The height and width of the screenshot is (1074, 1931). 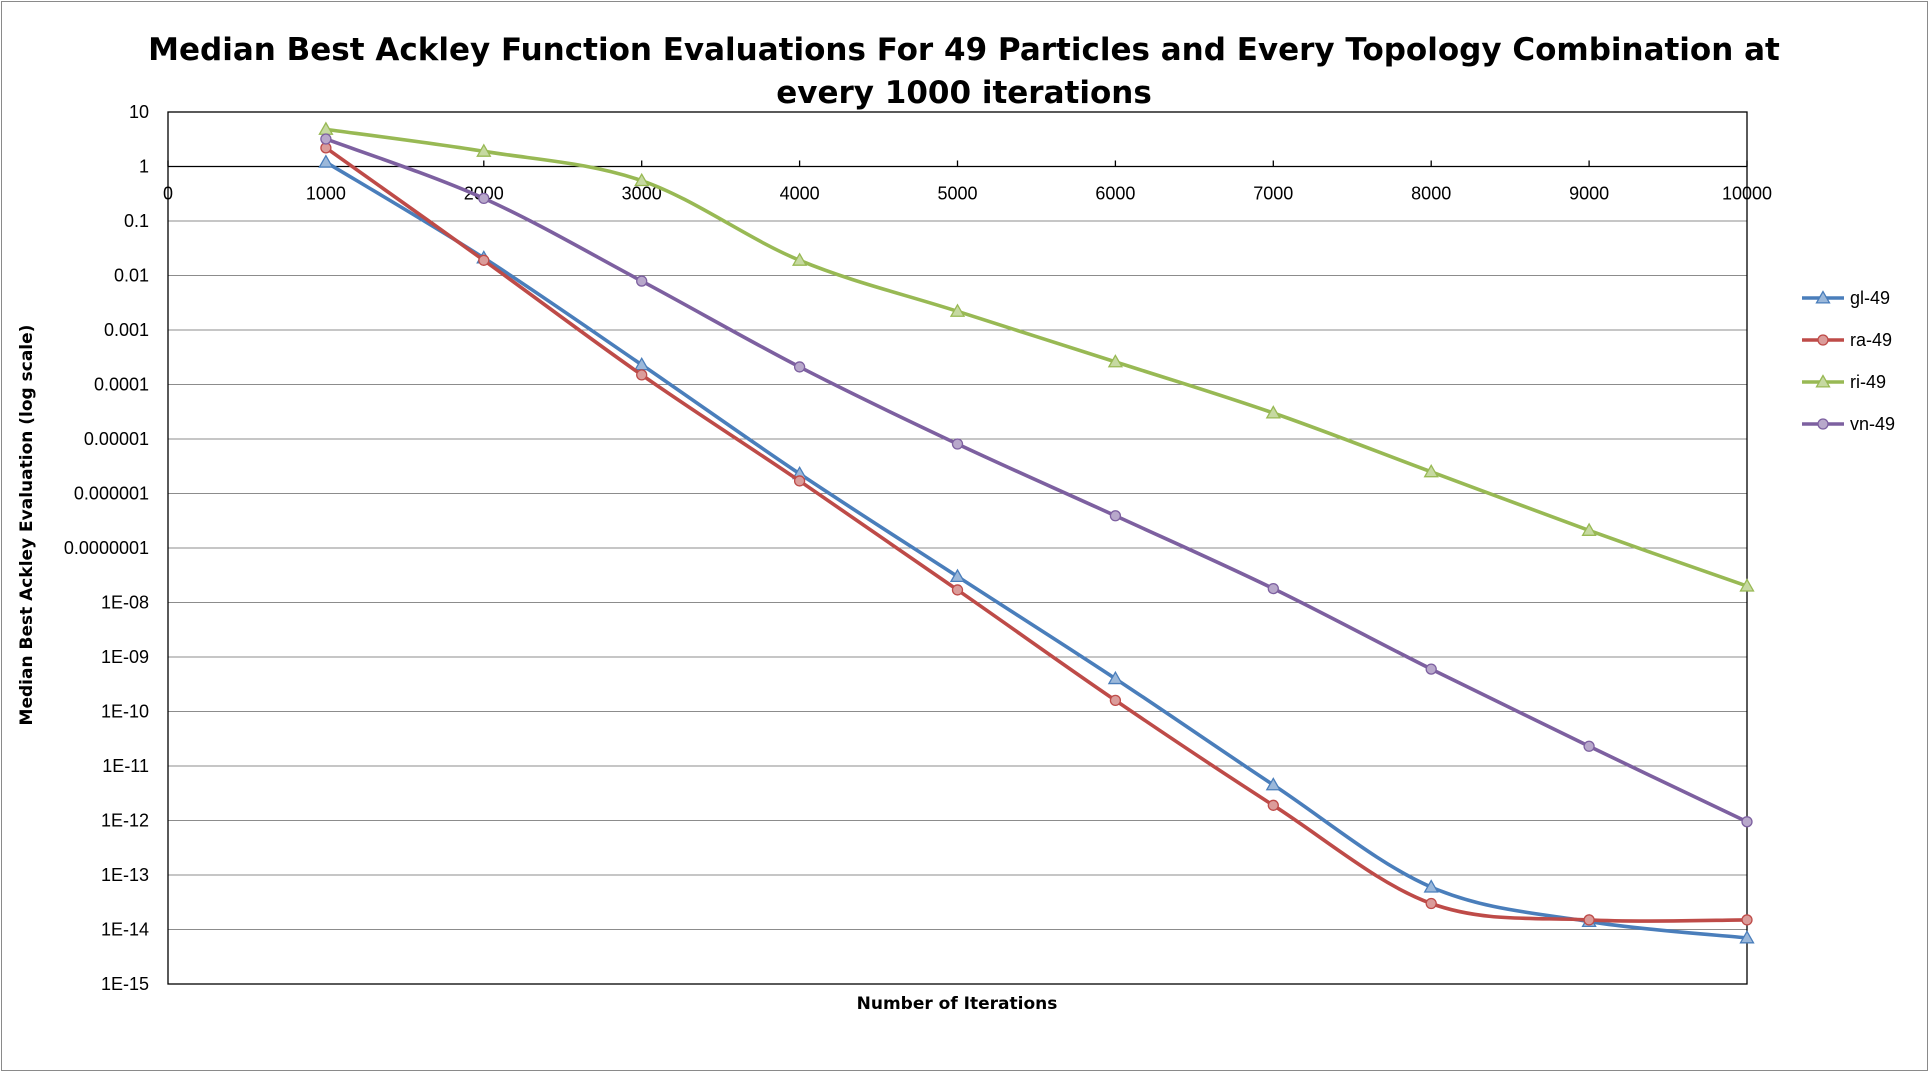 What do you see at coordinates (1846, 298) in the screenshot?
I see `legend-entry-gl-49: gl-49` at bounding box center [1846, 298].